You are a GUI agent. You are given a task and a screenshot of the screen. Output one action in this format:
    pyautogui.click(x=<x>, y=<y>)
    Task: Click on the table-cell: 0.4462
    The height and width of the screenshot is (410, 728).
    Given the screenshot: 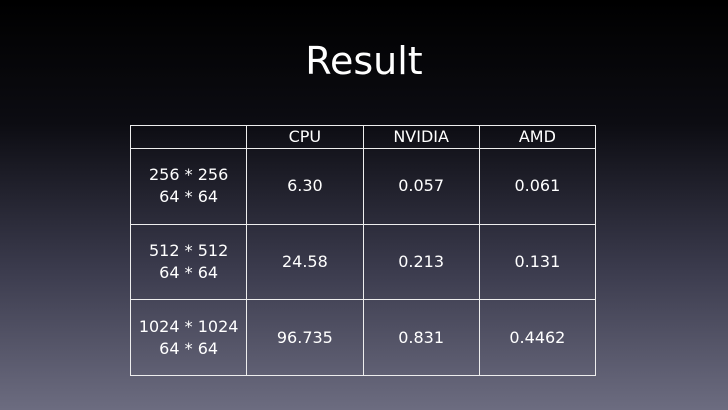 What is the action you would take?
    pyautogui.click(x=537, y=337)
    